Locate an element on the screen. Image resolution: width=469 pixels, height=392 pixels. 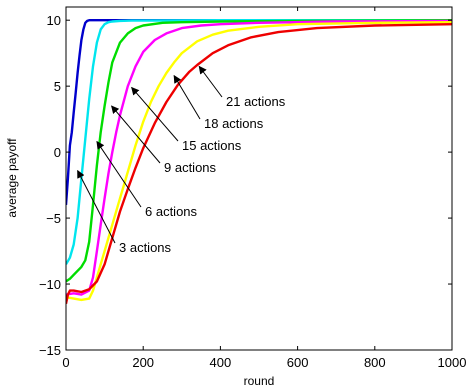
y-tick-label: 5 is located at coordinates (57, 86).